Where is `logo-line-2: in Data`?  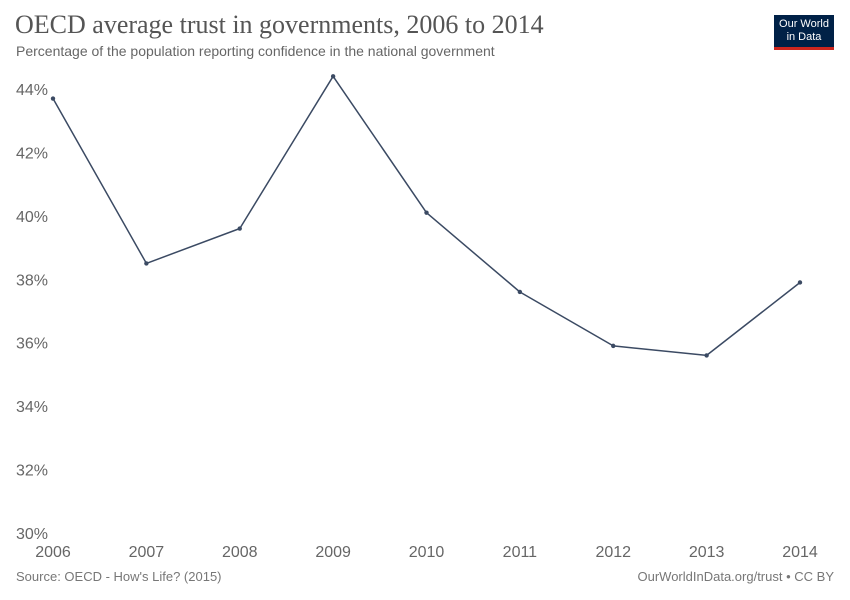 logo-line-2: in Data is located at coordinates (804, 37).